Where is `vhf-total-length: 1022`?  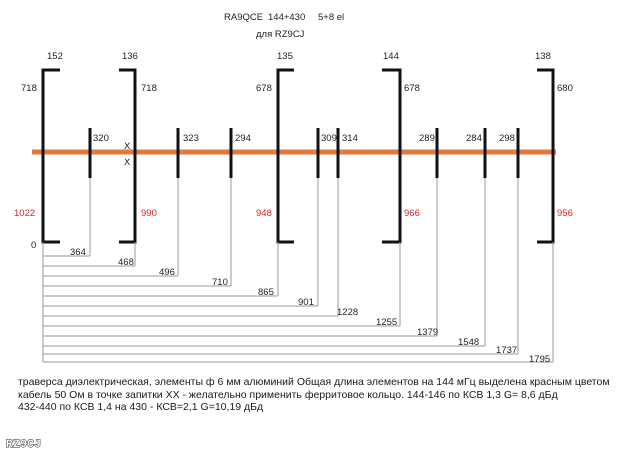 vhf-total-length: 1022 is located at coordinates (24, 213).